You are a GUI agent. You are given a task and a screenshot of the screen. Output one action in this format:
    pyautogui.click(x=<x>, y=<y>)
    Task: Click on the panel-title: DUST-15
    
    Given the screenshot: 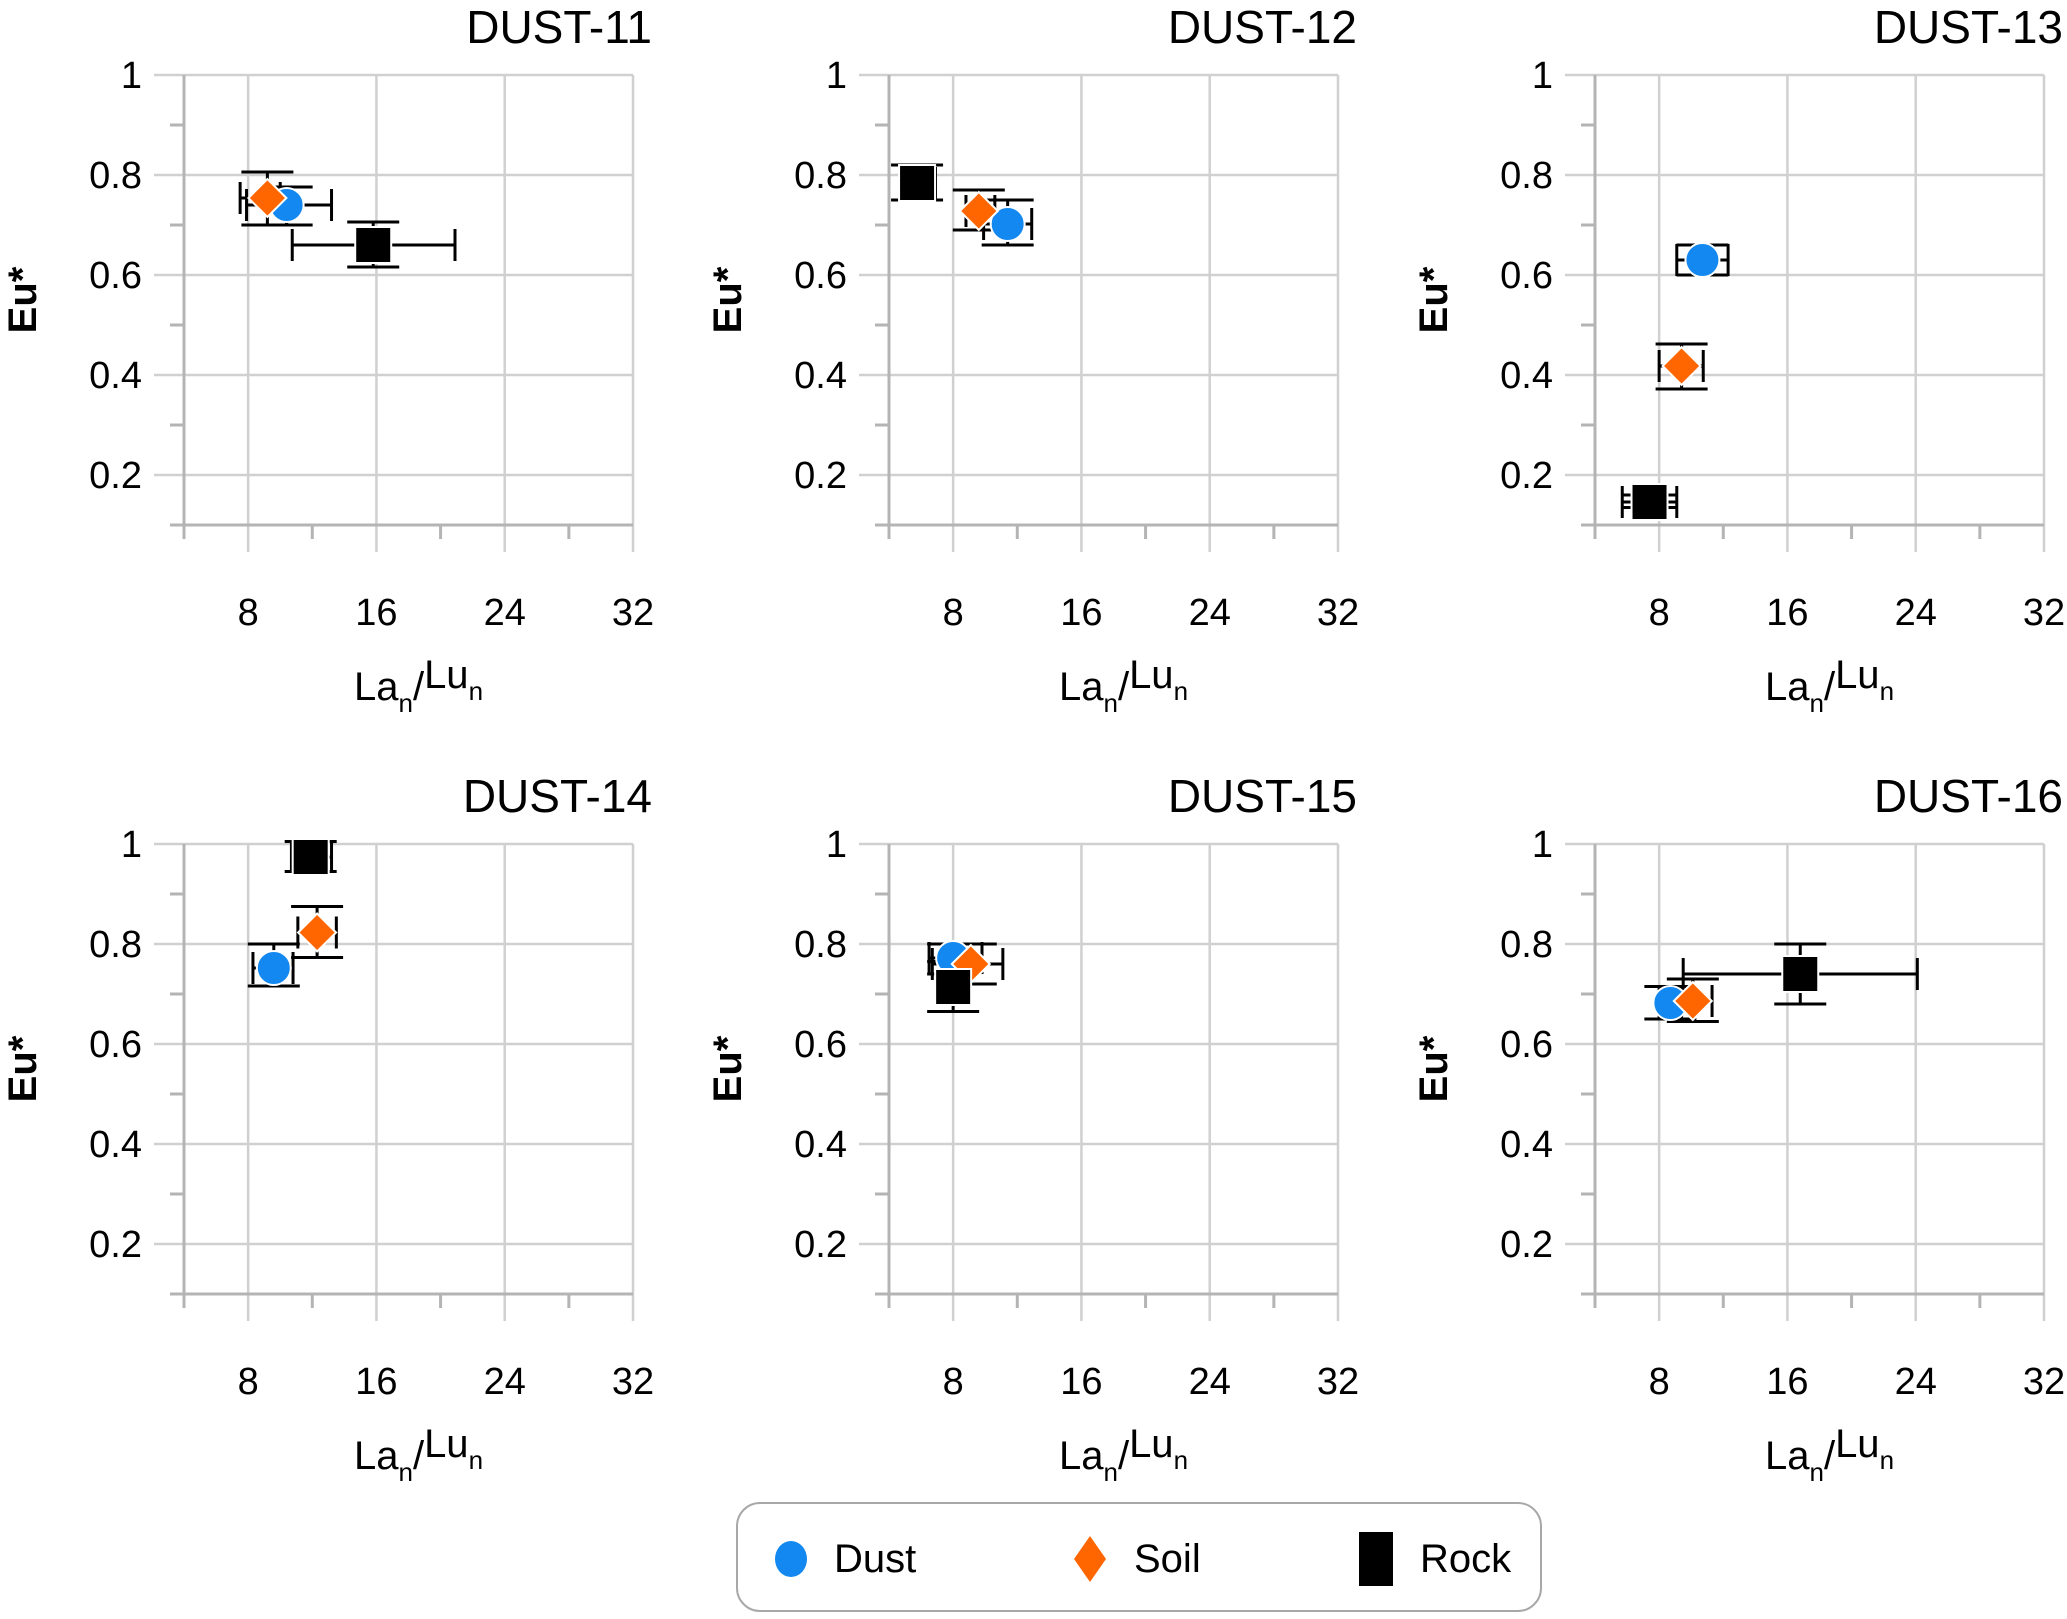 What is the action you would take?
    pyautogui.click(x=1262, y=796)
    